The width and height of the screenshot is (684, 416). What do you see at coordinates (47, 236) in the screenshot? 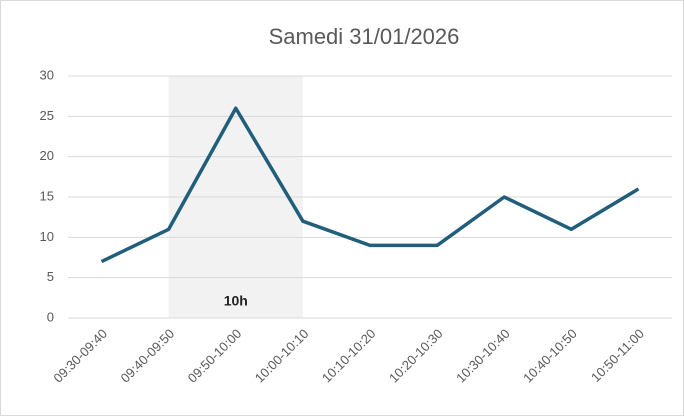
I see `y-tick-label: 10` at bounding box center [47, 236].